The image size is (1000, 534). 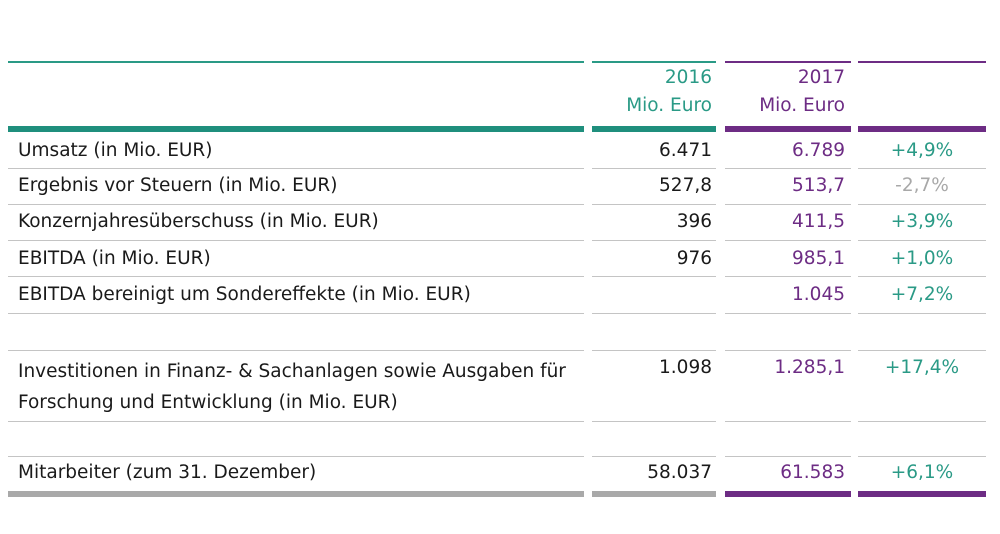 What do you see at coordinates (922, 62) in the screenshot?
I see `header-top-rule-change` at bounding box center [922, 62].